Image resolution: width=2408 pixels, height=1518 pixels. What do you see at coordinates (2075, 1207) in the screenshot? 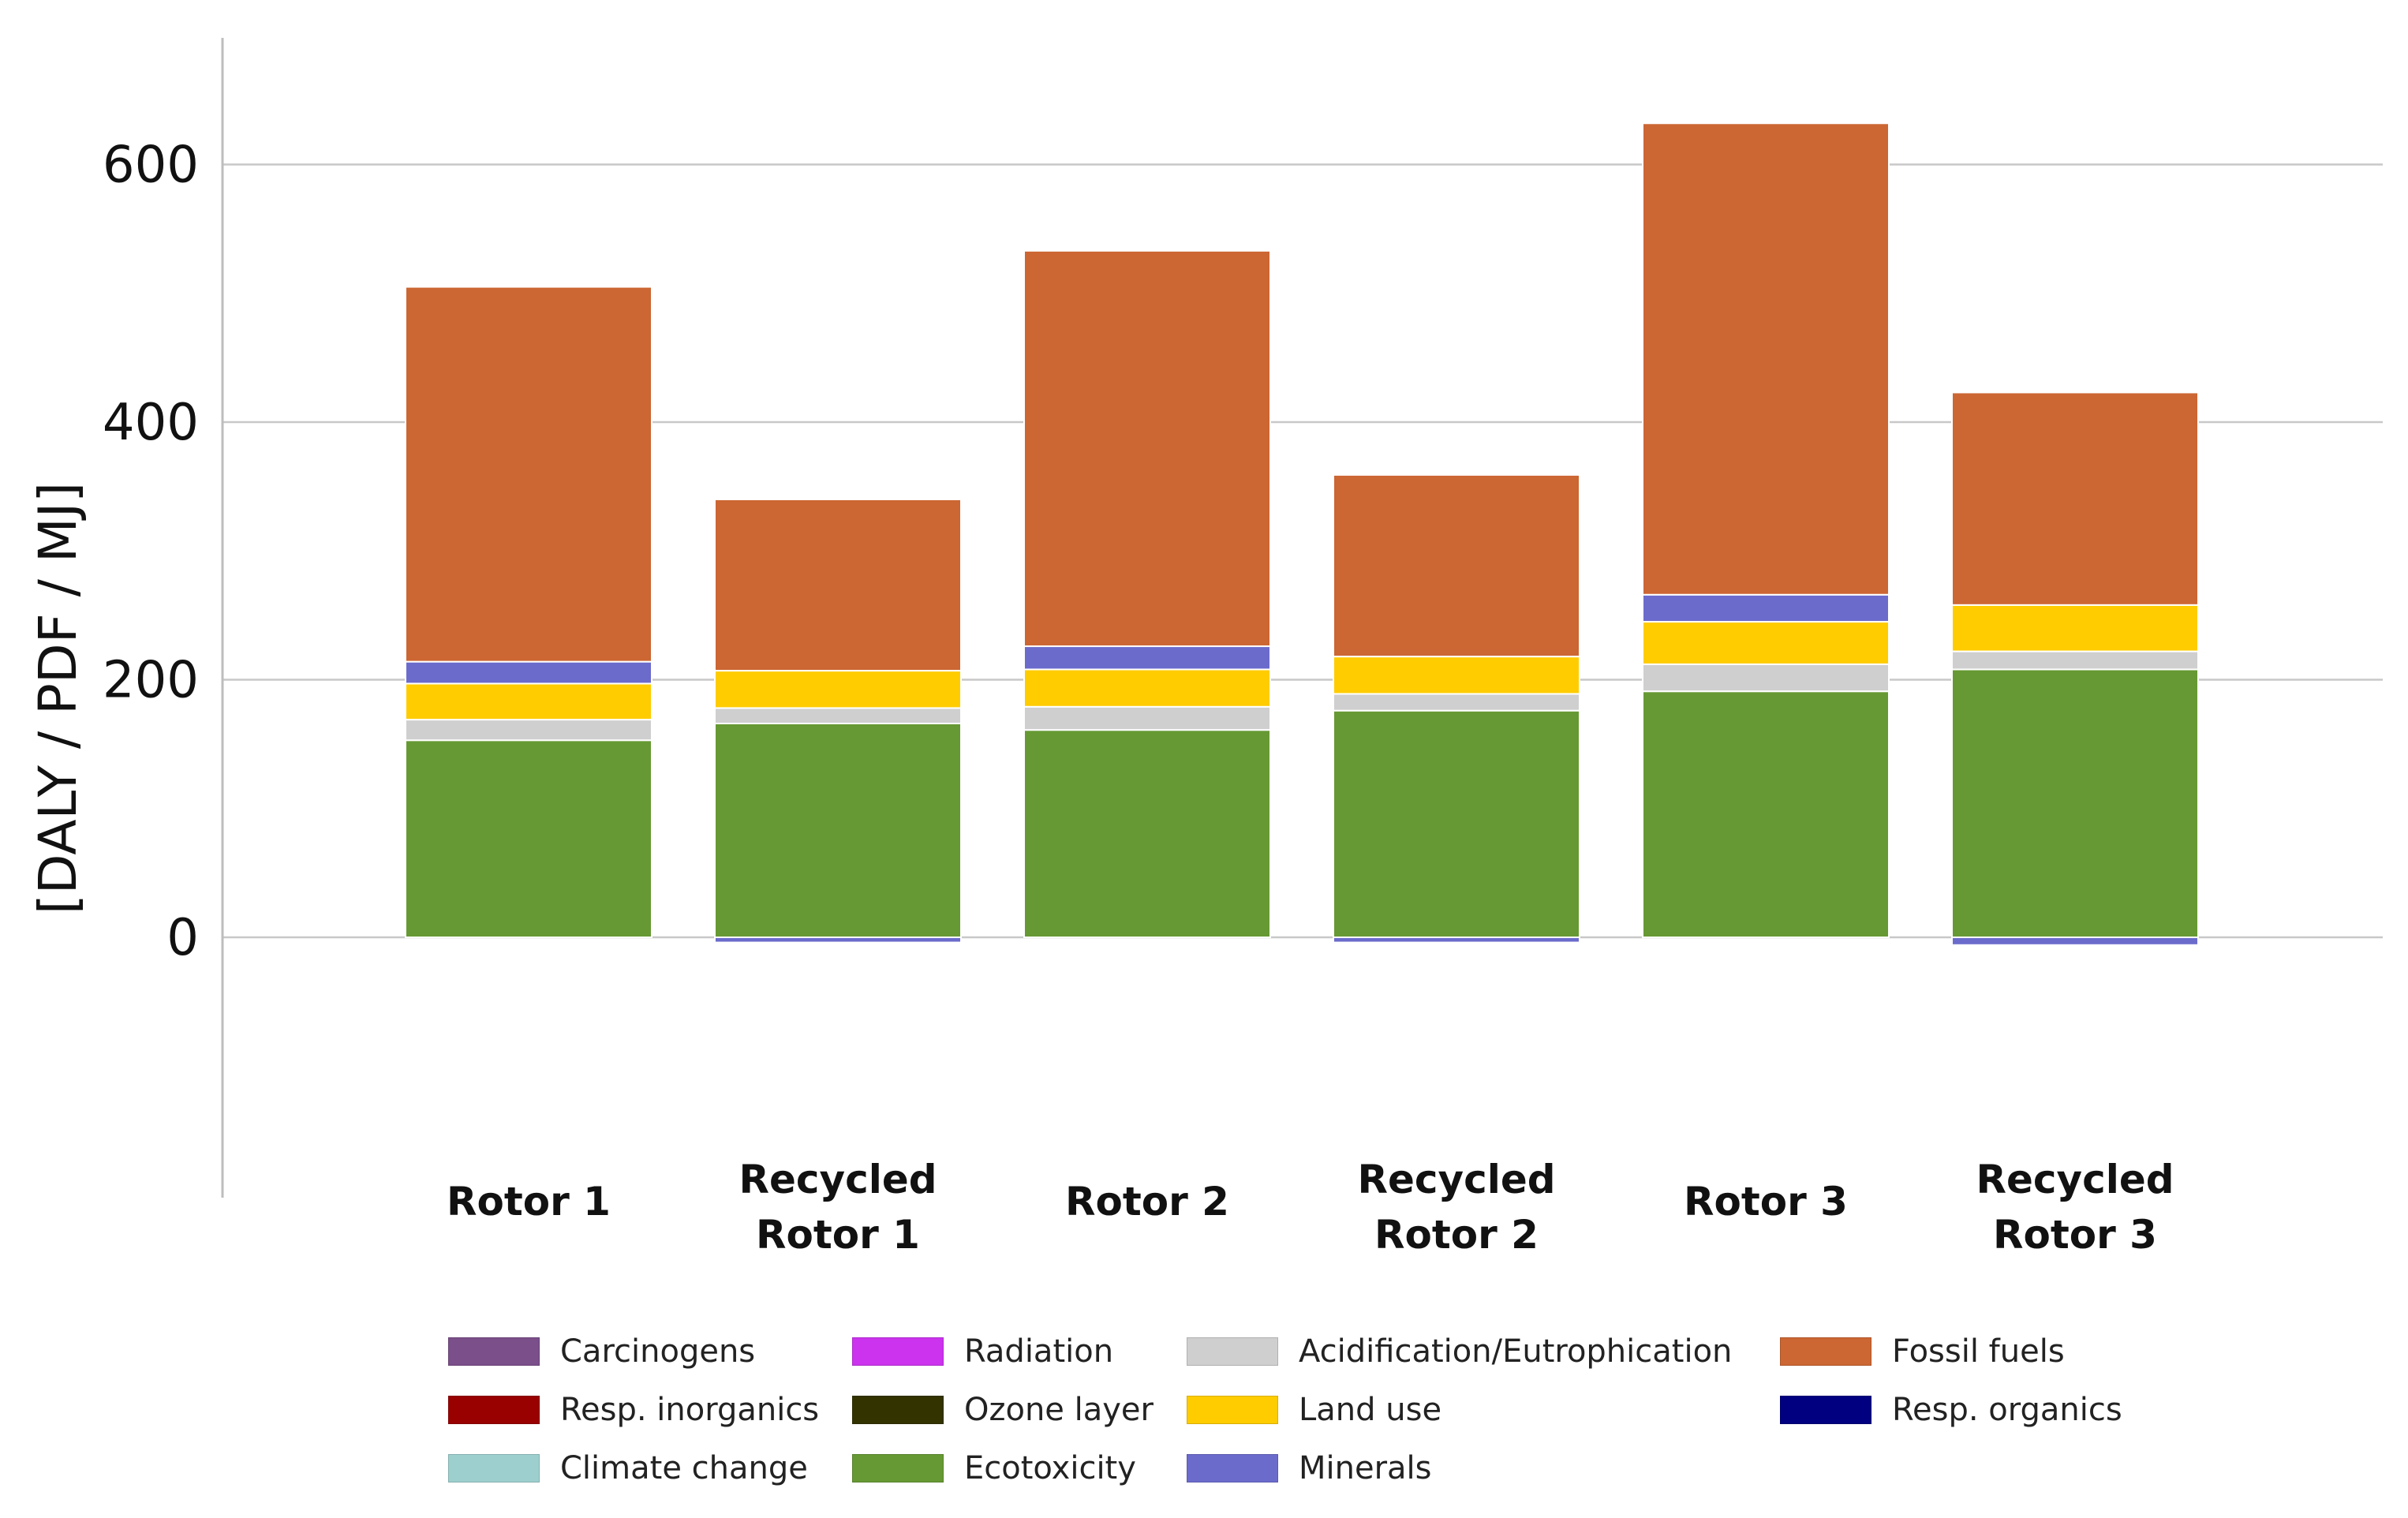
I see `x-label-recycled-rotor-3: Recycled Rotor 3` at bounding box center [2075, 1207].